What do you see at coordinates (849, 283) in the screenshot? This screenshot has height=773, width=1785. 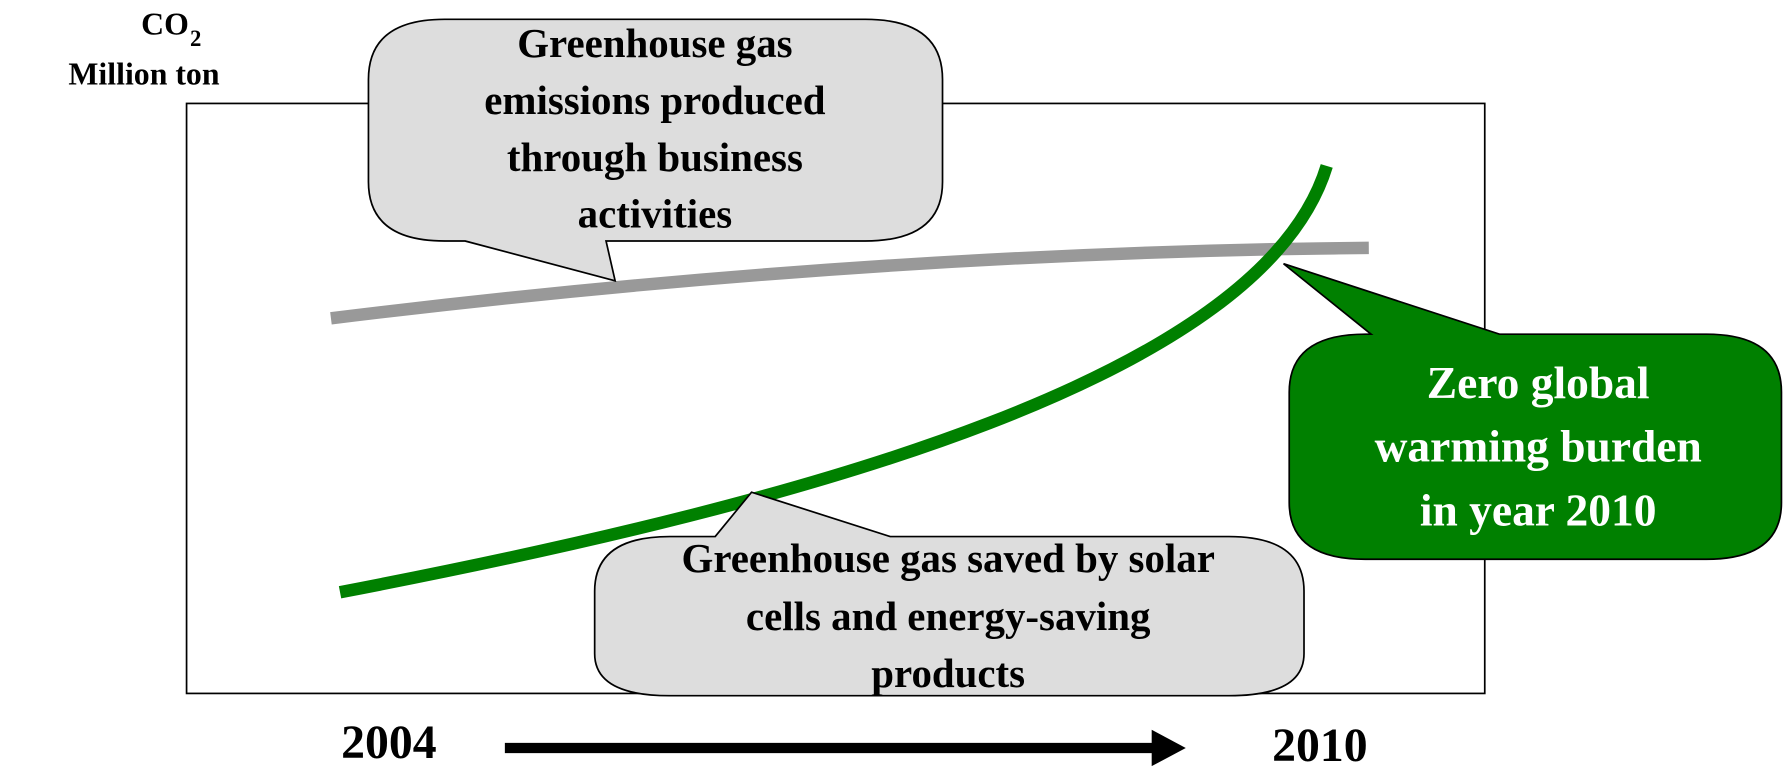 I see `emissions-curve` at bounding box center [849, 283].